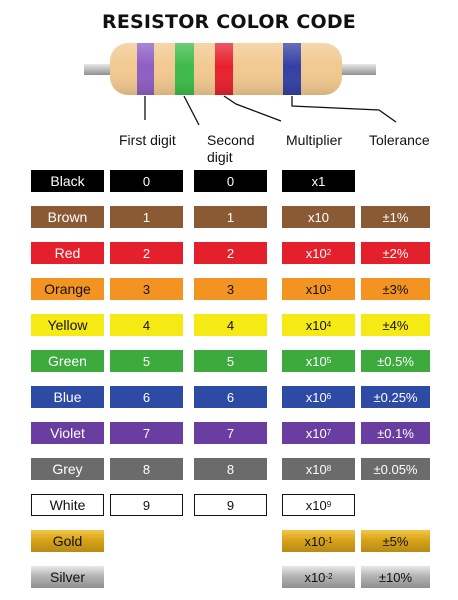 The width and height of the screenshot is (458, 600). I want to click on color-name-blue: Blue, so click(67, 397).